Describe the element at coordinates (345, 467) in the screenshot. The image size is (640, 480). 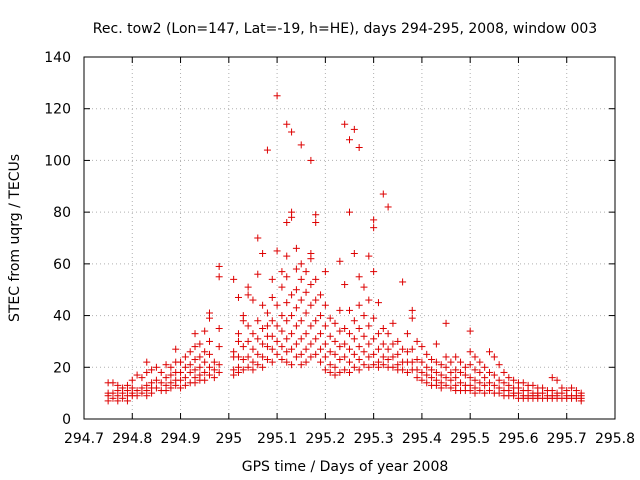
I see `x-axis-title: GPS time / Days of year 2008` at that location.